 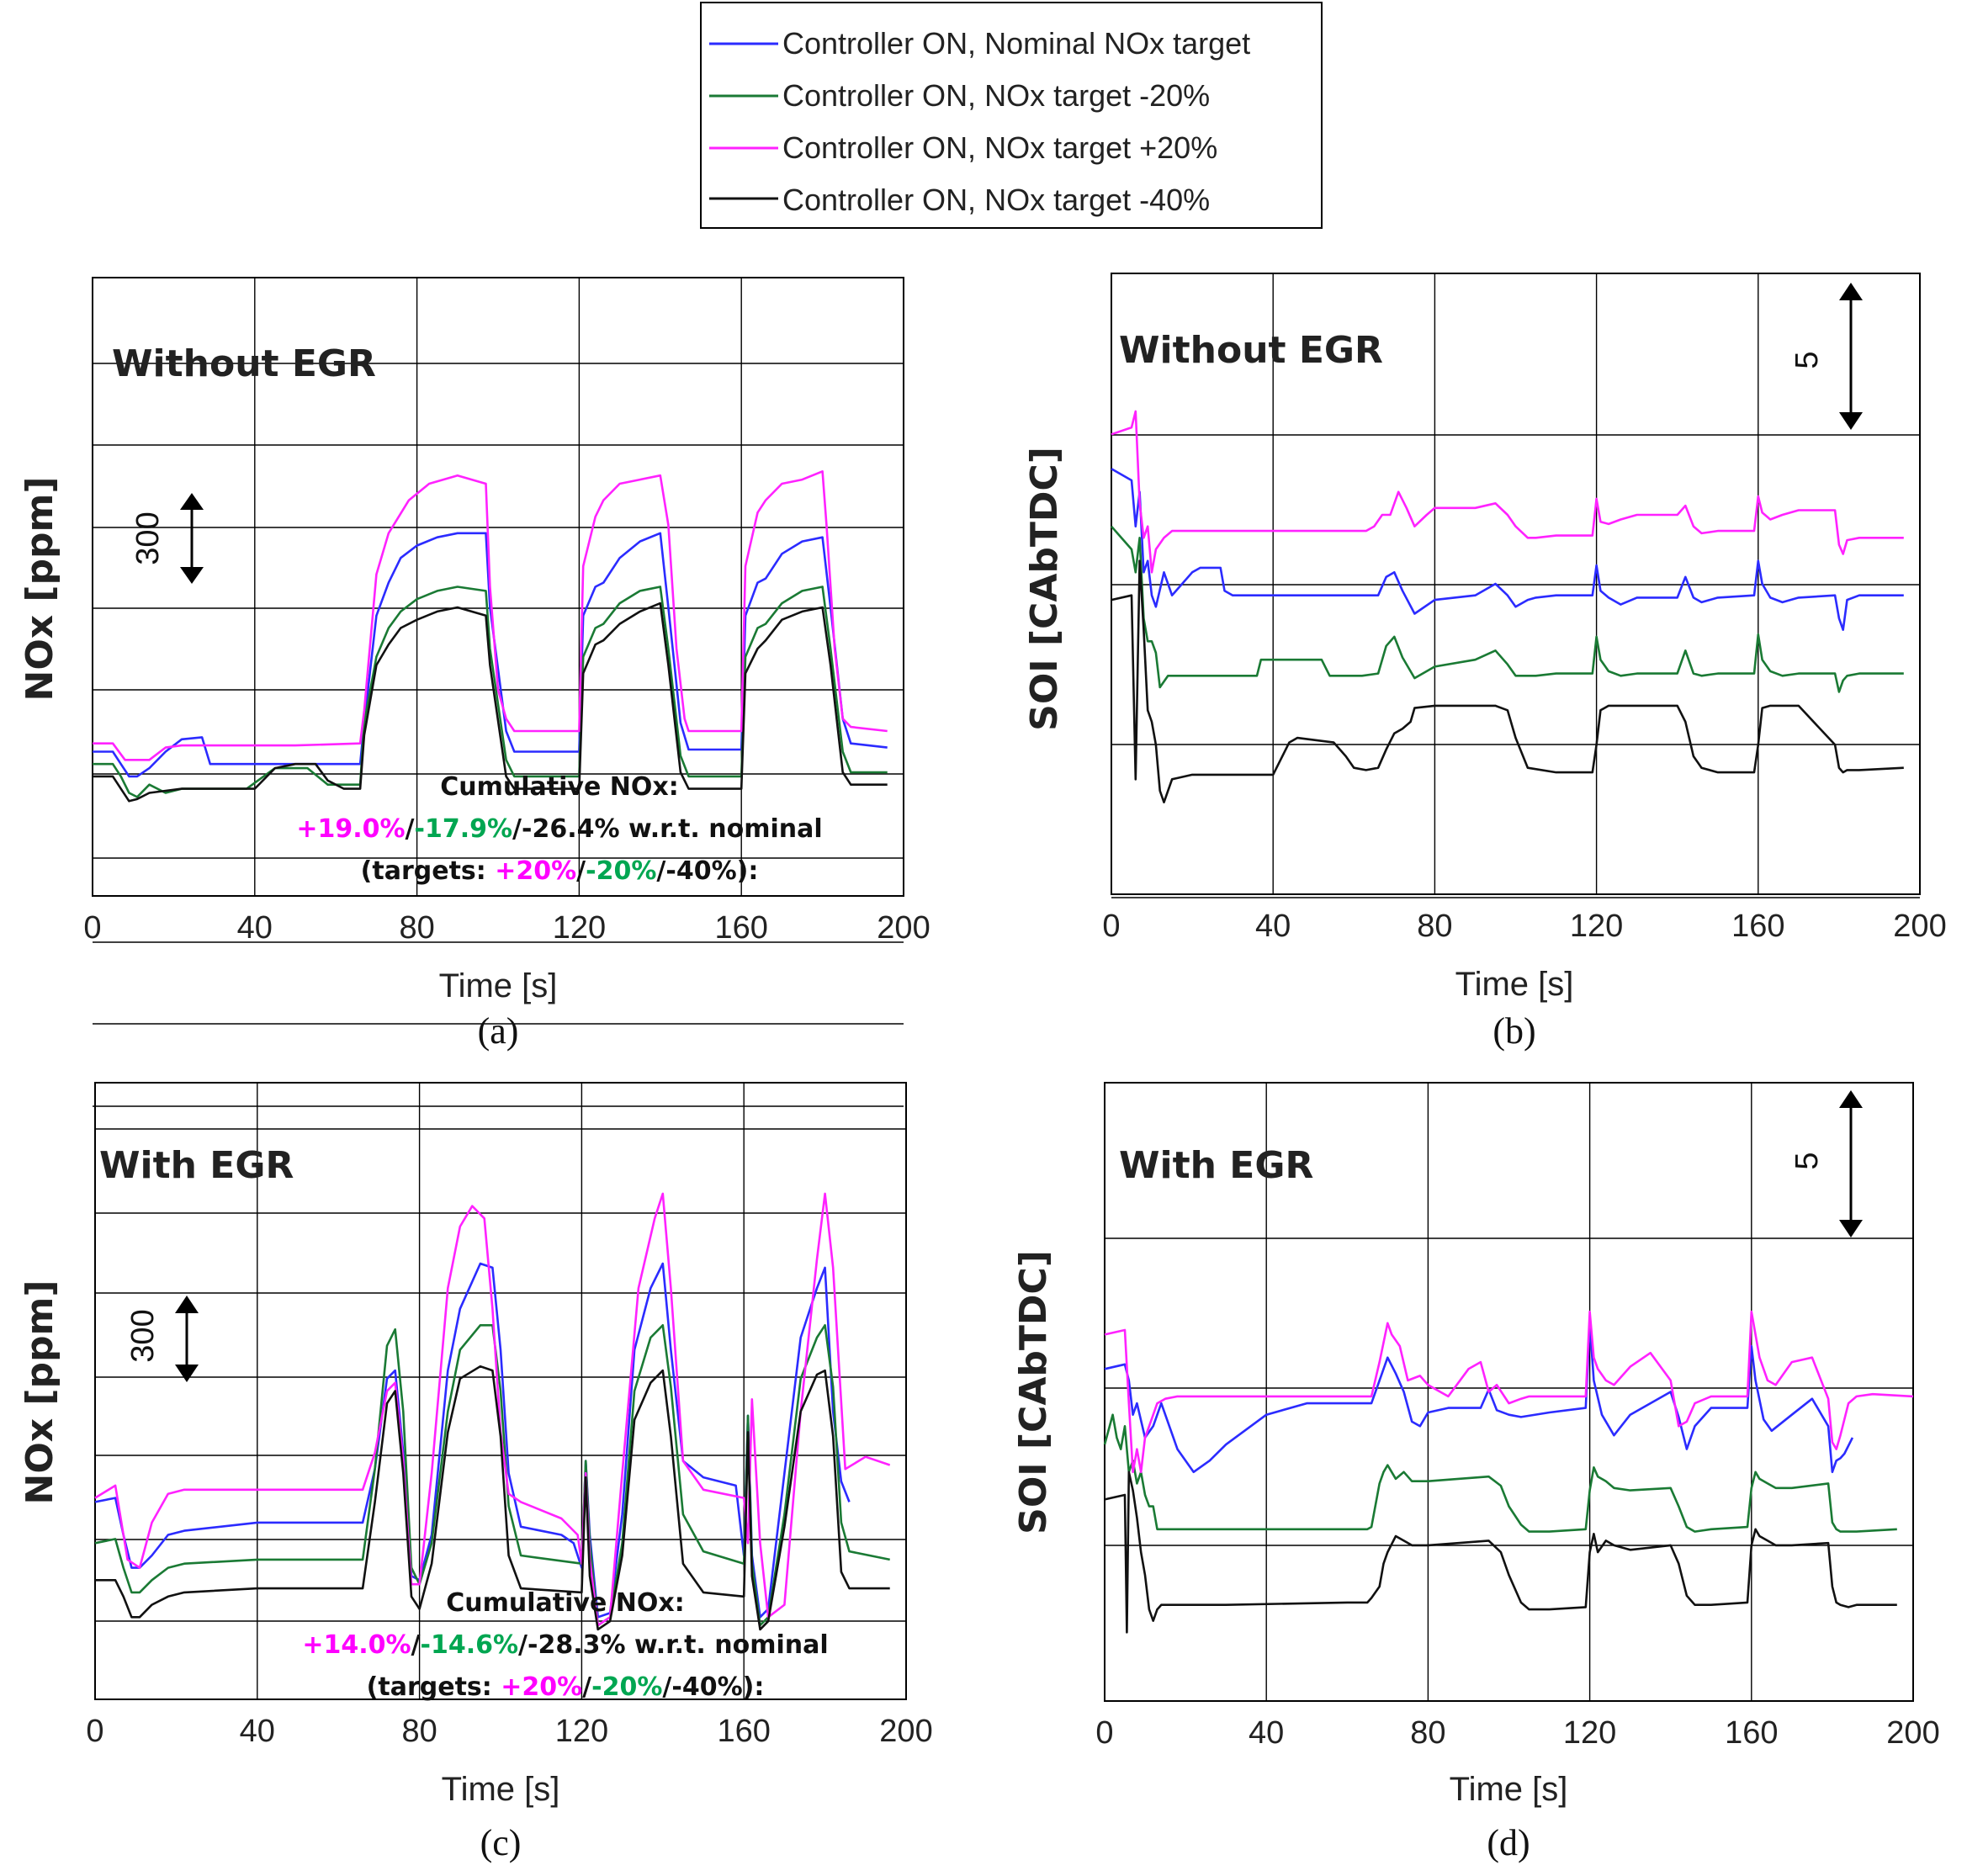 I want to click on plot-area-b, so click(x=1516, y=584).